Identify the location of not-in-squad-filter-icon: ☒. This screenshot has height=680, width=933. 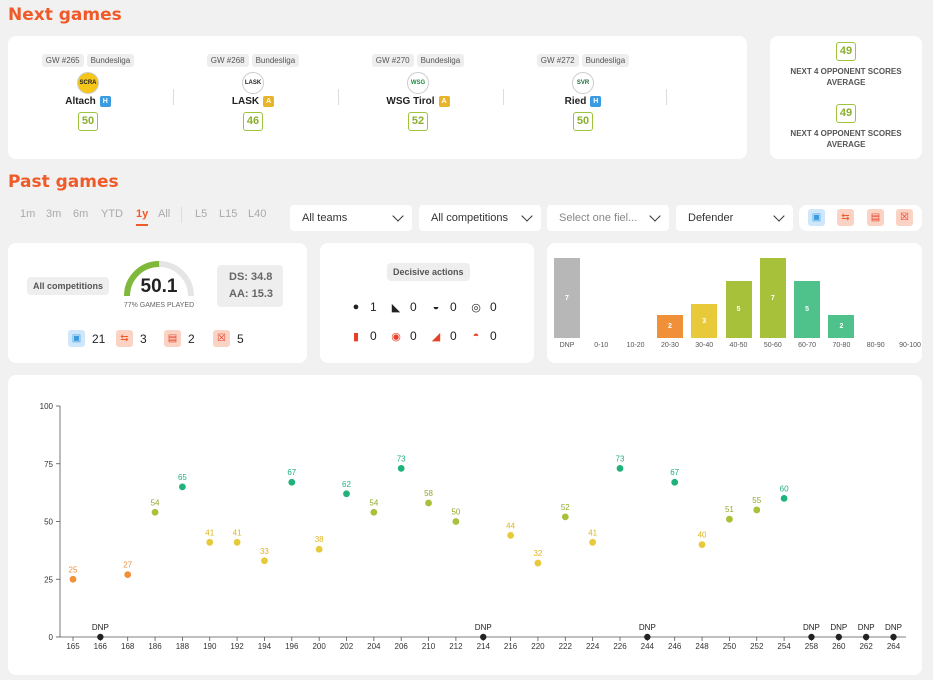
(904, 217).